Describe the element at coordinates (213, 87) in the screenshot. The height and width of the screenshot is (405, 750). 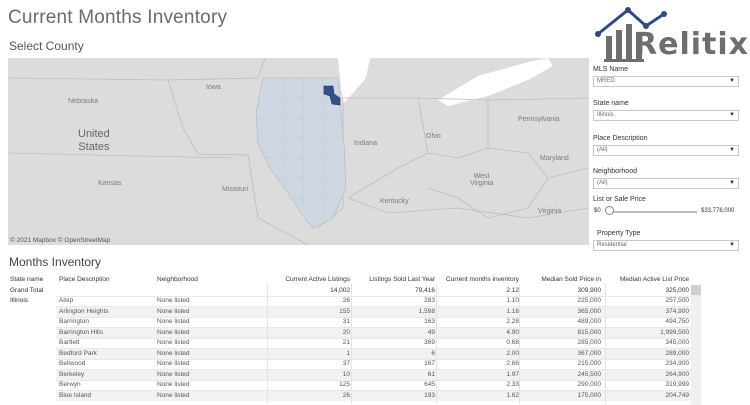
I see `map-label-iowa: Iowa` at that location.